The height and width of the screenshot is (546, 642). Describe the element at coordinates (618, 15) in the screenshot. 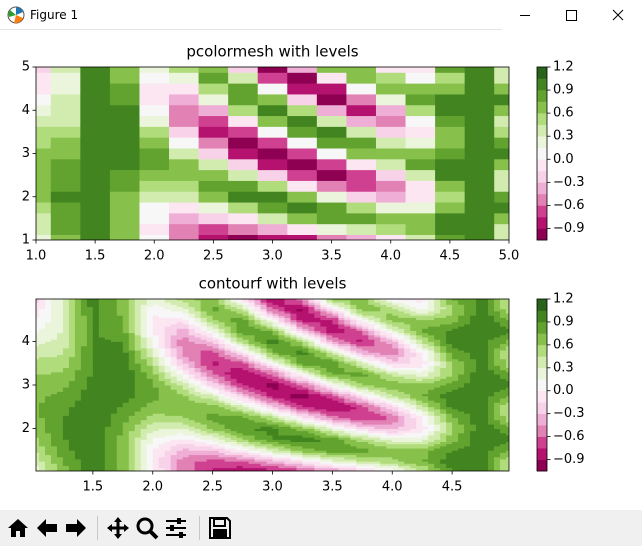

I see `close-button` at that location.